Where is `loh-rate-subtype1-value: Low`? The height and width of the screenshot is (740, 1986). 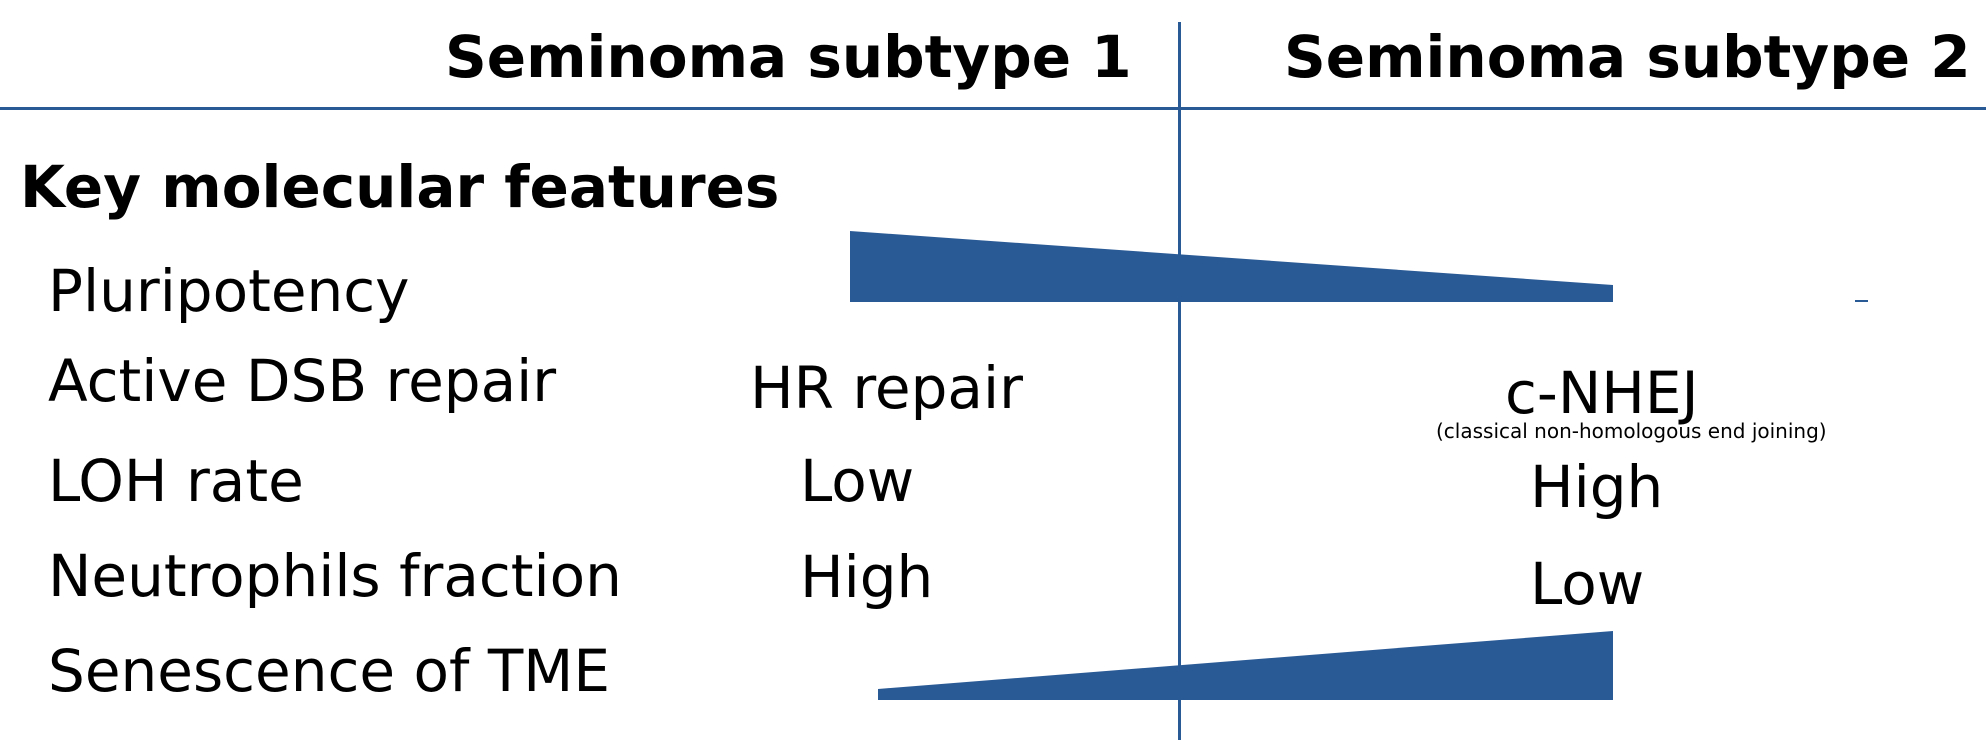 loh-rate-subtype1-value: Low is located at coordinates (857, 481).